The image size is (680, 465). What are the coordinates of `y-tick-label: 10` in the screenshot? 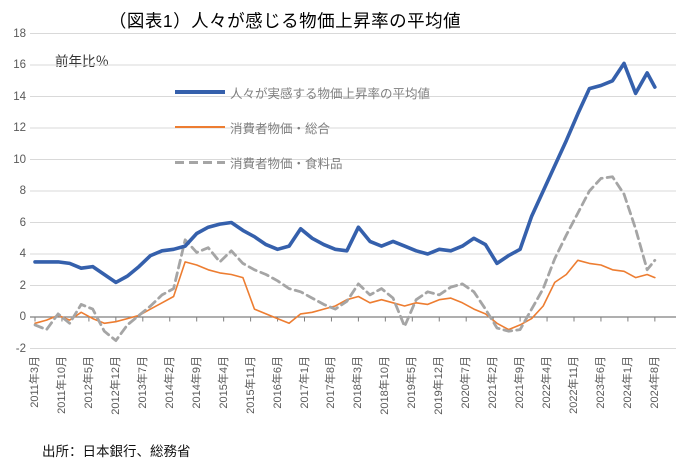 It's located at (19, 159).